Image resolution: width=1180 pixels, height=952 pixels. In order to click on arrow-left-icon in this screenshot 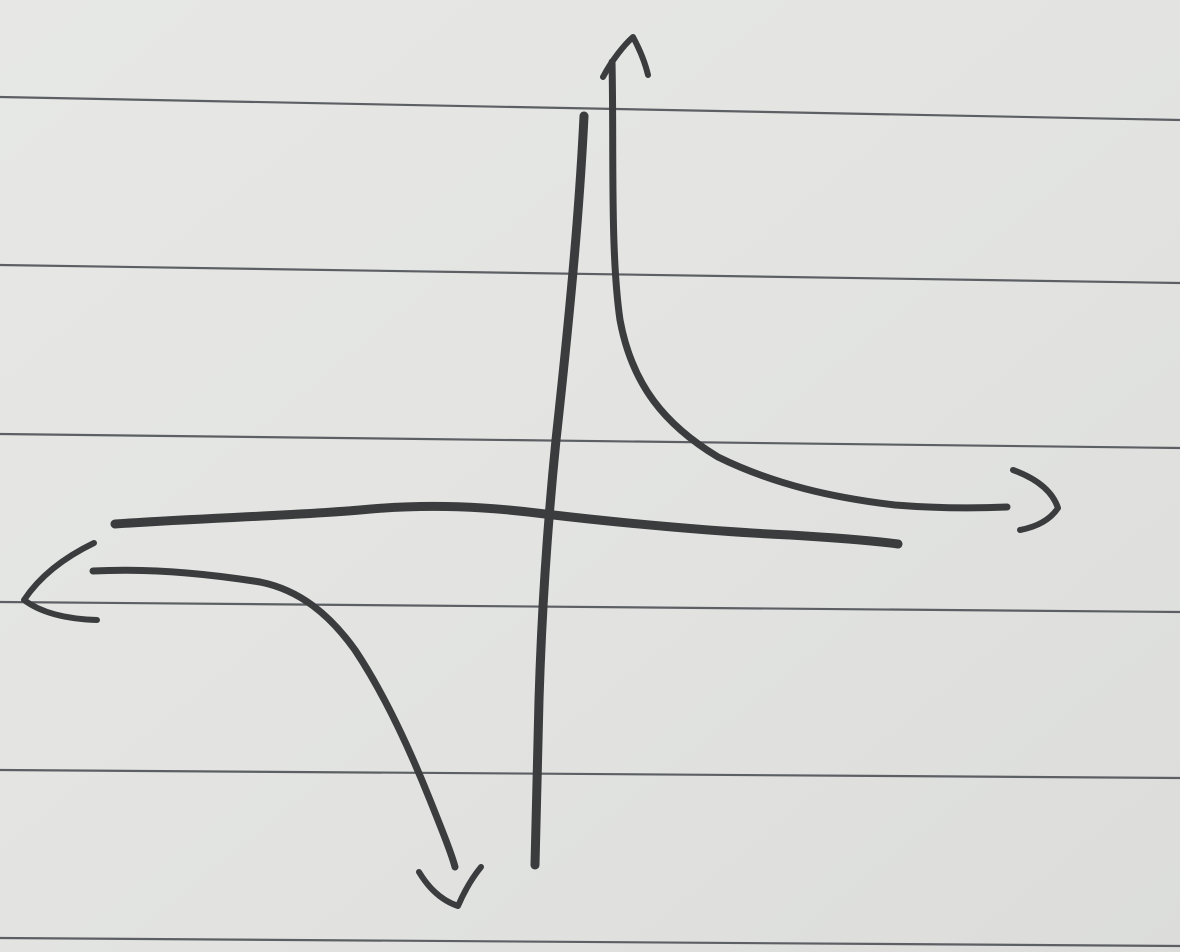, I will do `click(60, 581)`.